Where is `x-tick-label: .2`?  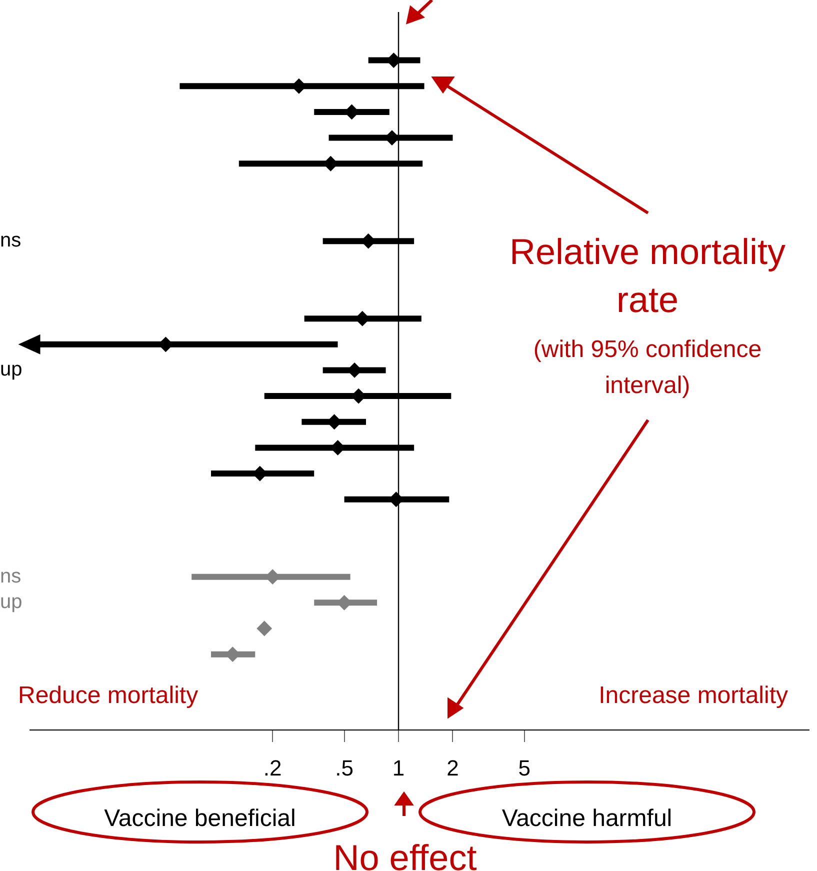
x-tick-label: .2 is located at coordinates (272, 767).